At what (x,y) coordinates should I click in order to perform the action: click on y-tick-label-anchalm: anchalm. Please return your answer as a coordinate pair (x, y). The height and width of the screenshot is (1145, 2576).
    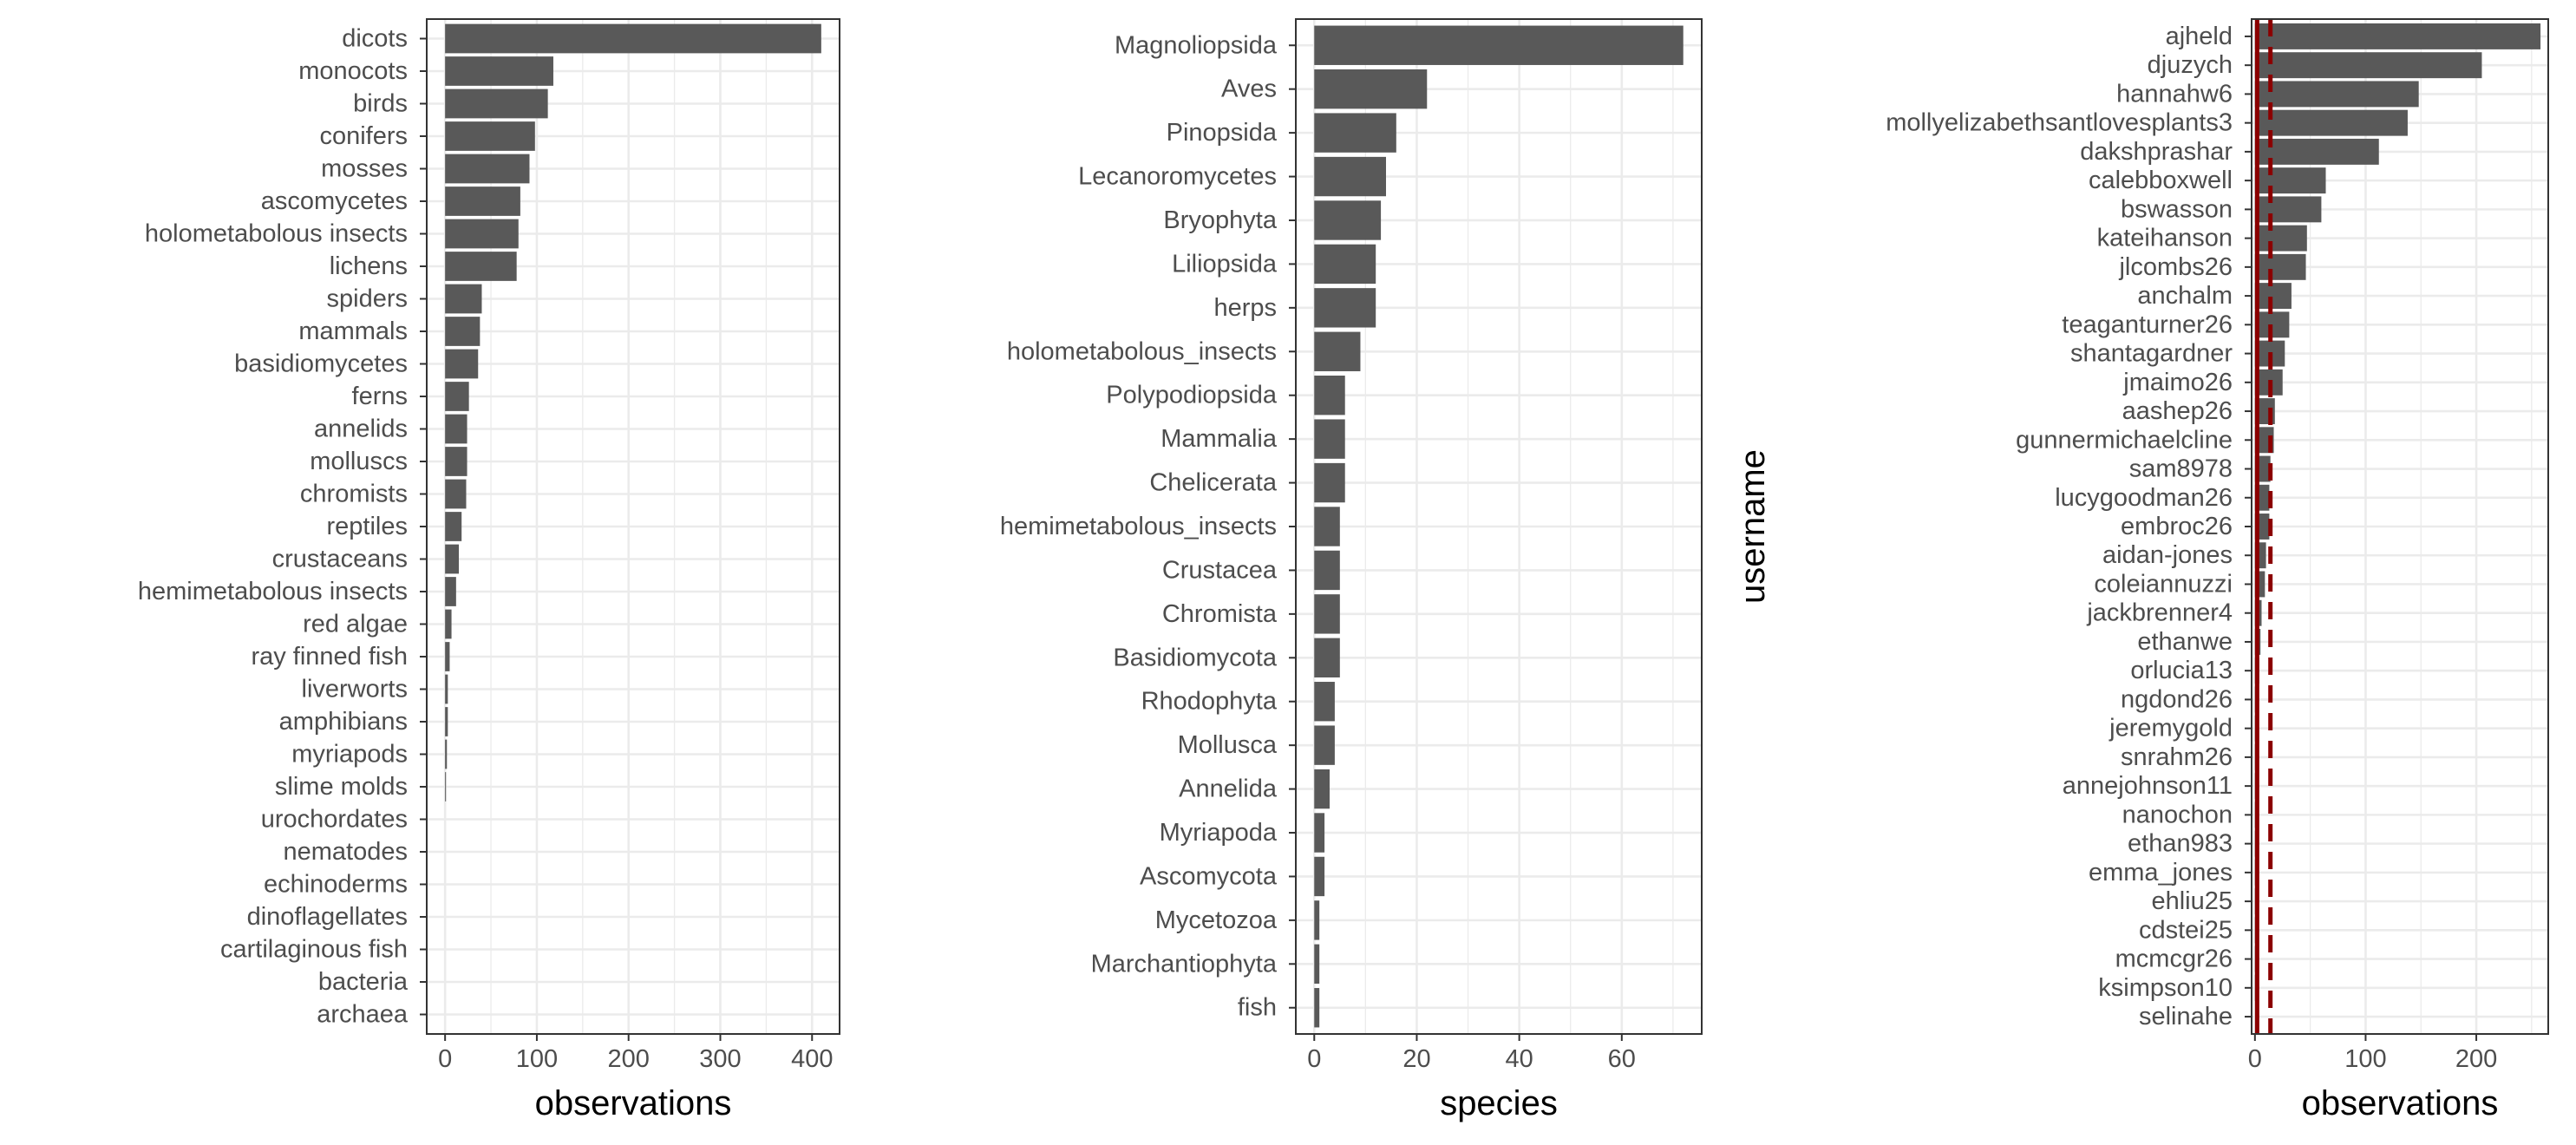
    Looking at the image, I should click on (2185, 296).